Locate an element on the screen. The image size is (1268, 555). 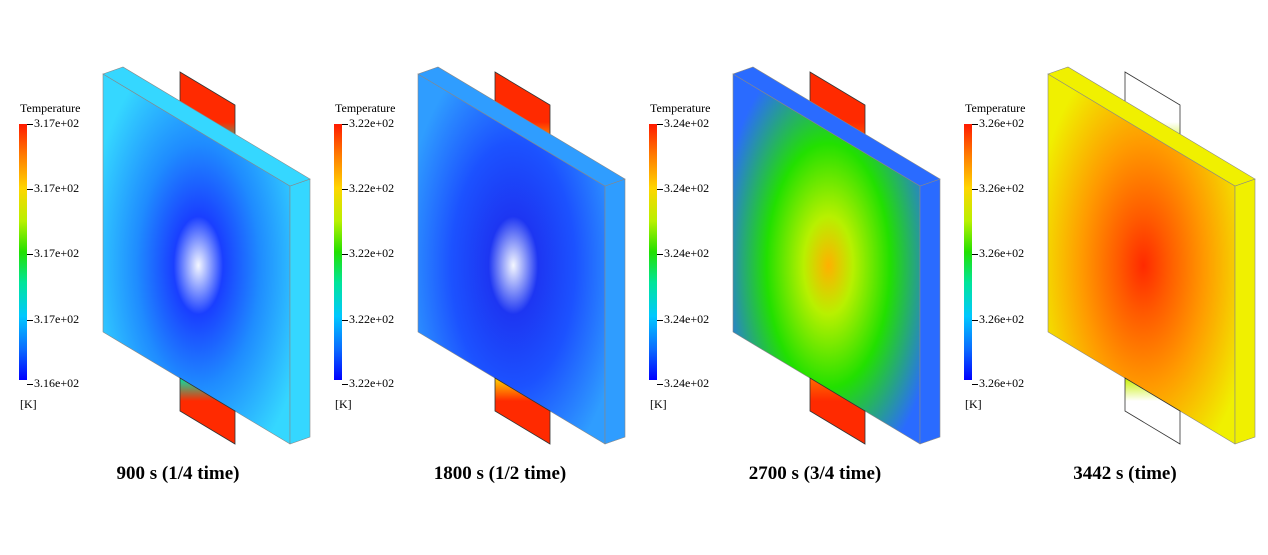
panel-caption: 3442 s (time) is located at coordinates (1125, 473).